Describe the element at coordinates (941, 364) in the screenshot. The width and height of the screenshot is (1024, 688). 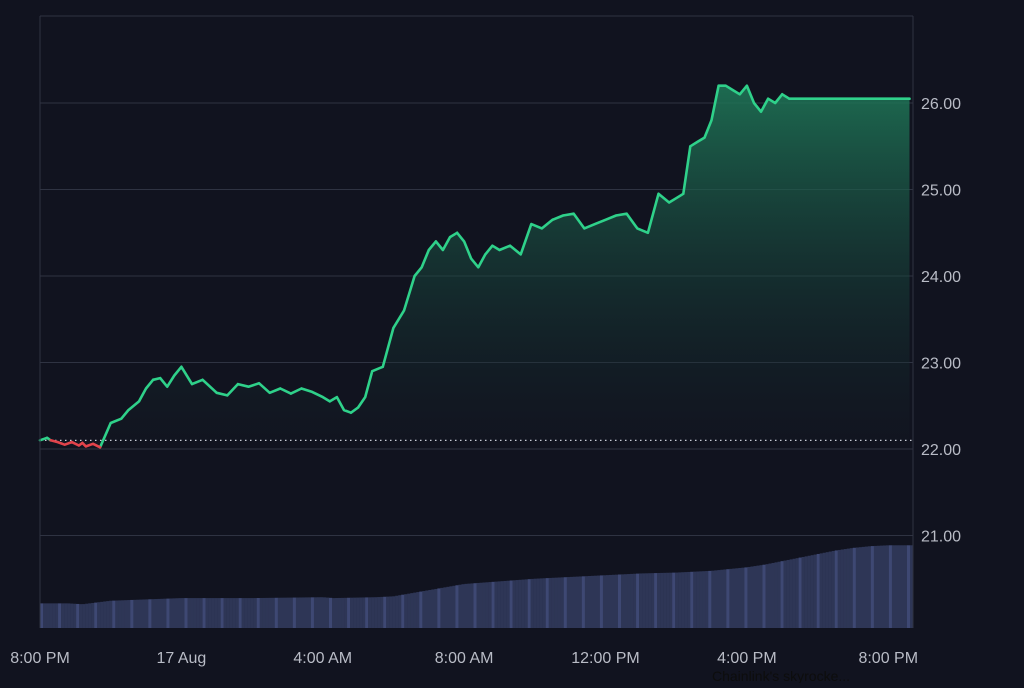
I see `y-tick-label: 23.00` at that location.